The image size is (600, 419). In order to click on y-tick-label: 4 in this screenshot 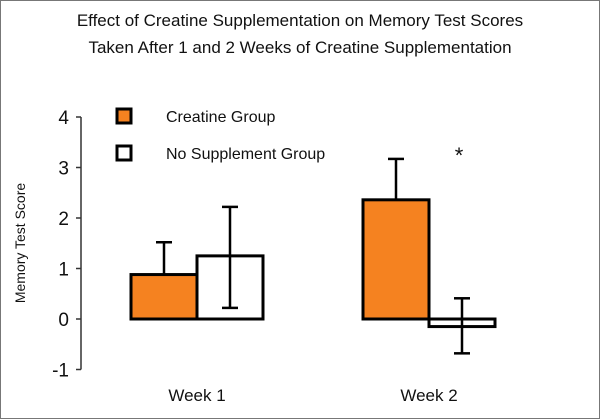, I will do `click(63, 118)`.